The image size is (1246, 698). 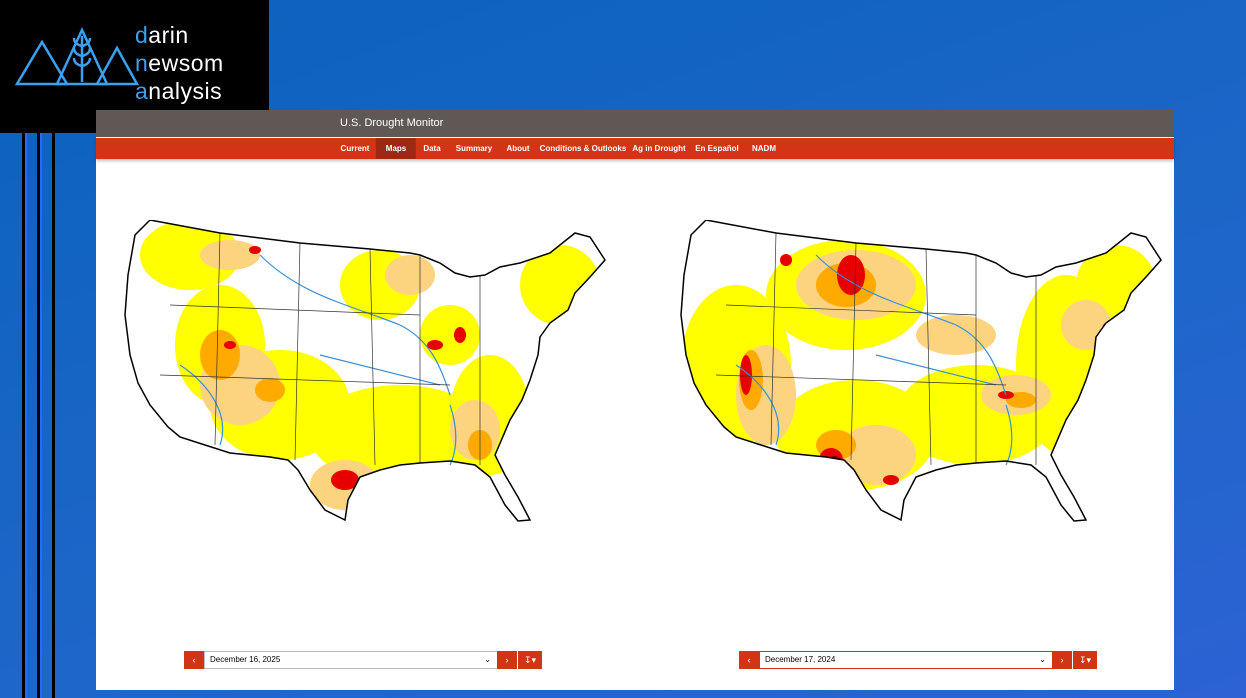 What do you see at coordinates (717, 148) in the screenshot?
I see `nav-item: En Español` at bounding box center [717, 148].